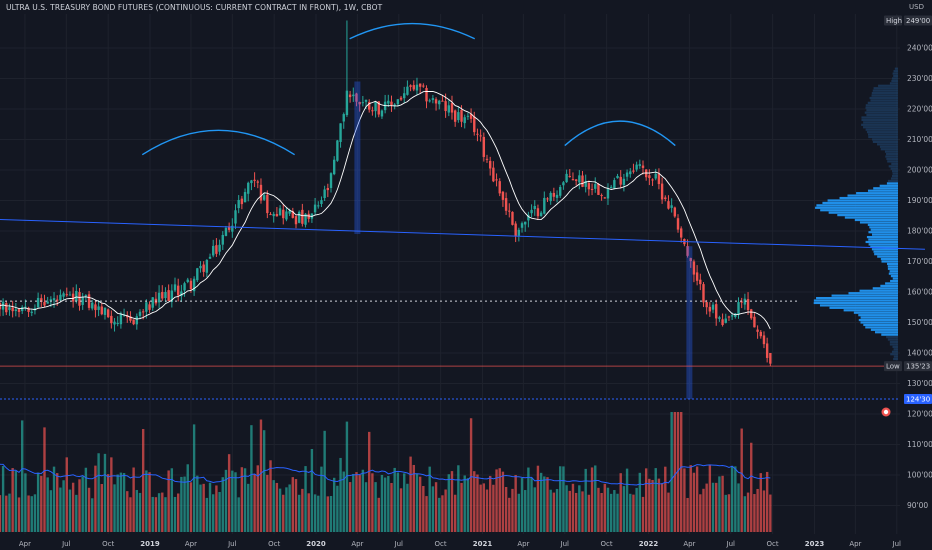 Image resolution: width=932 pixels, height=550 pixels. Describe the element at coordinates (918, 400) in the screenshot. I see `target-value: 124'30` at that location.